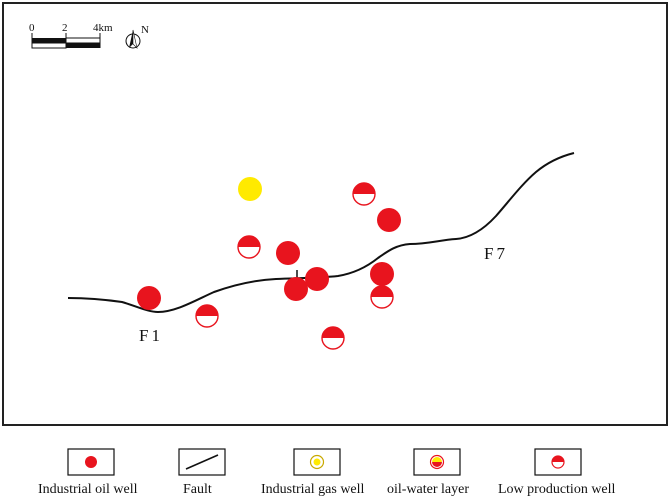  Describe the element at coordinates (151, 335) in the screenshot. I see `fault-label-f1: F1` at that location.